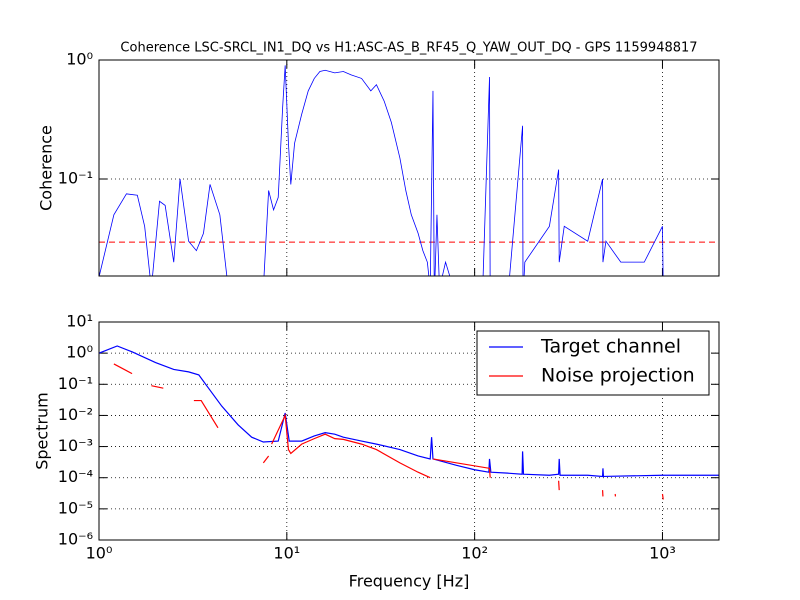 Image resolution: width=800 pixels, height=600 pixels. What do you see at coordinates (46, 168) in the screenshot?
I see `y-axis-label: Coherence` at bounding box center [46, 168].